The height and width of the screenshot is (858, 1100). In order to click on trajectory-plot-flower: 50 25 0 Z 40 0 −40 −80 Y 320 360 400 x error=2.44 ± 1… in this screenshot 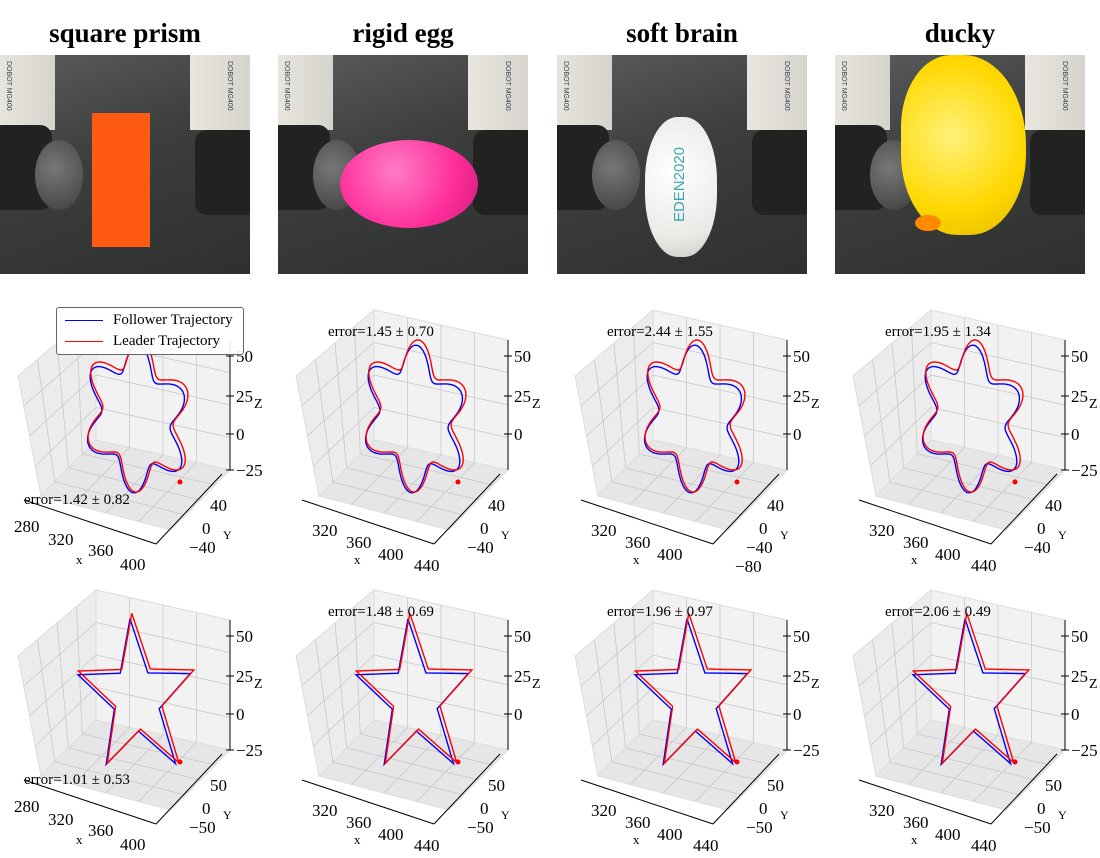, I will do `click(690, 438)`.